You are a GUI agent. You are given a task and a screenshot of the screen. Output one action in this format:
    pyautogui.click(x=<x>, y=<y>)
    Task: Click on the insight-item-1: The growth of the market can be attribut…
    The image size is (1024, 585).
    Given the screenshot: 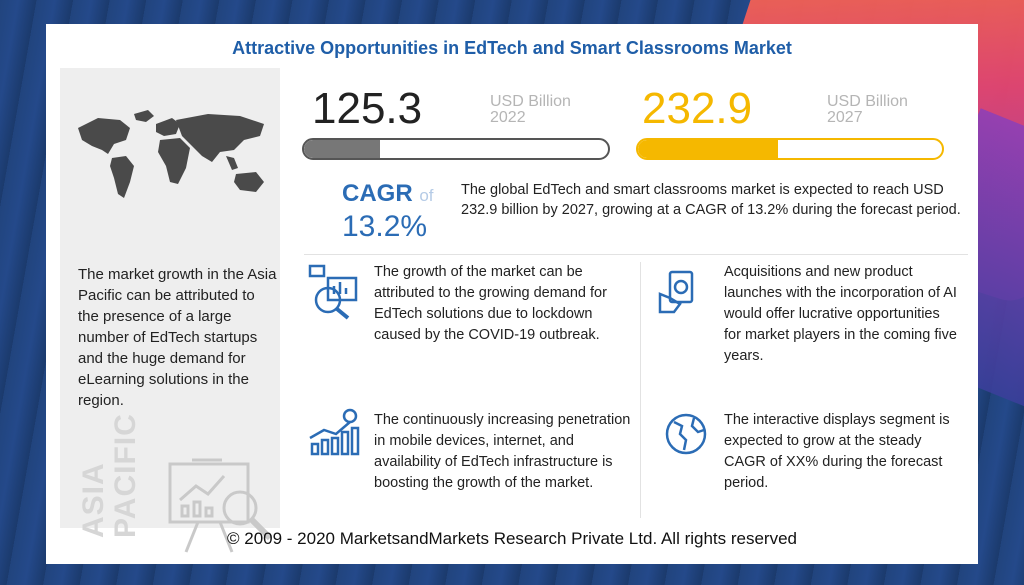 What is the action you would take?
    pyautogui.click(x=490, y=303)
    